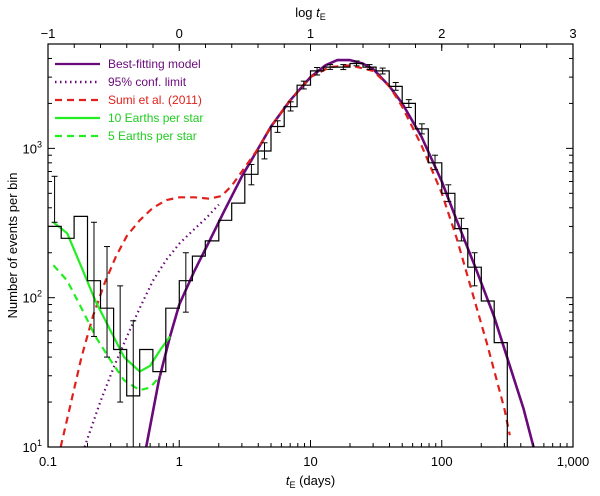 This screenshot has height=496, width=600. Describe the element at coordinates (152, 136) in the screenshot. I see `legend-label: 5 Earths per star` at that location.